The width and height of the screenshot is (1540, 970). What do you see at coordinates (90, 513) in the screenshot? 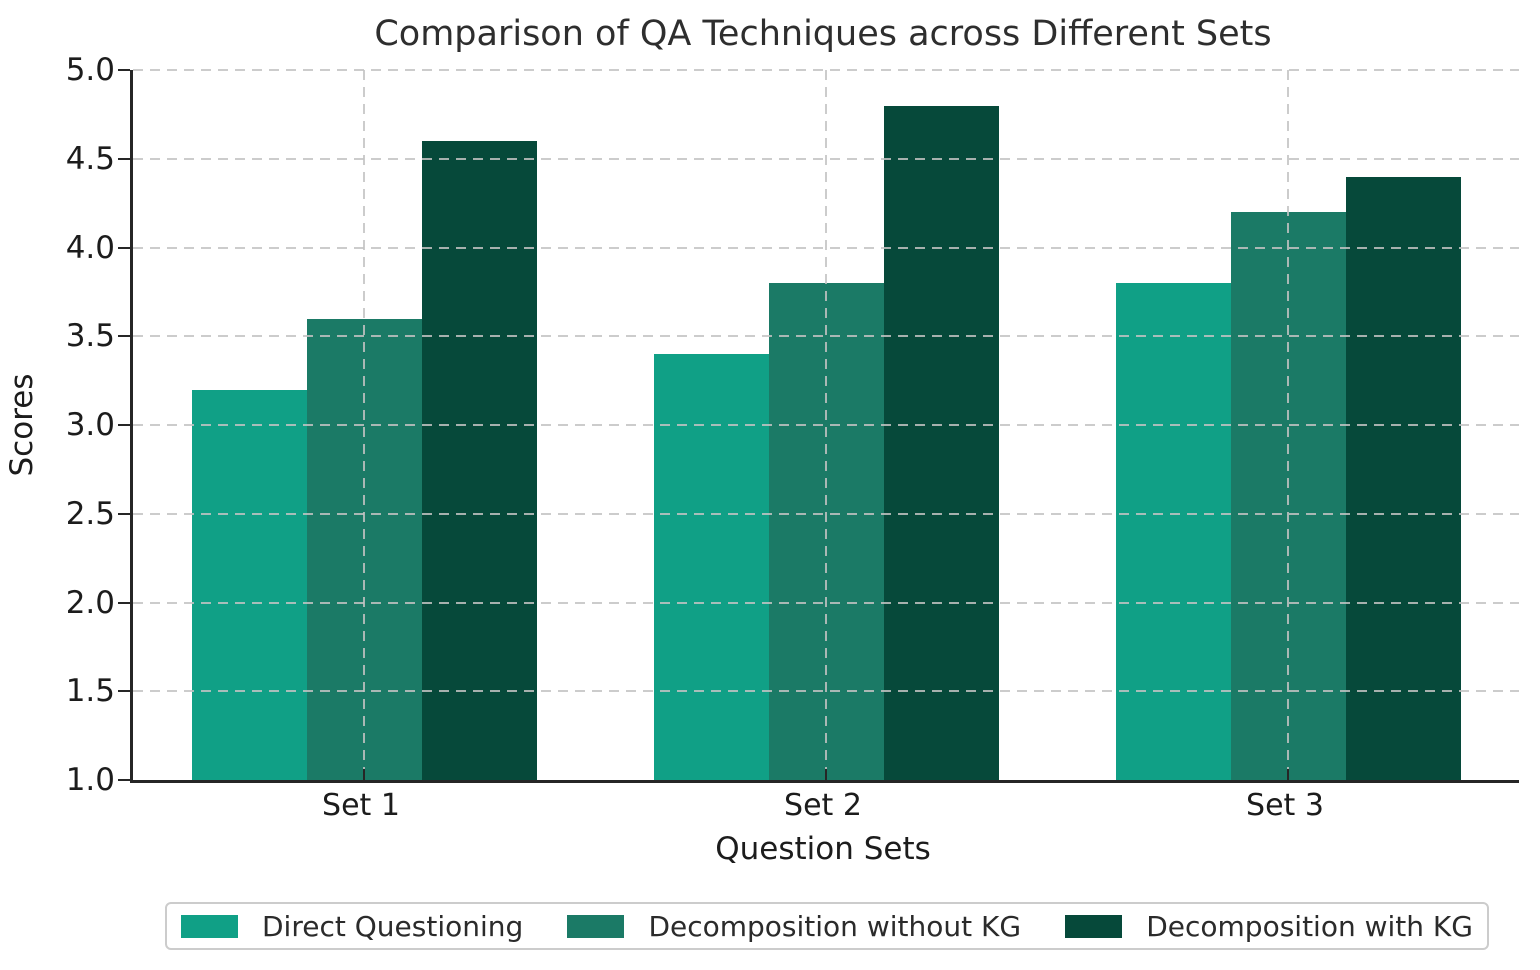
I see `y-tick-label: 2.5` at bounding box center [90, 513].